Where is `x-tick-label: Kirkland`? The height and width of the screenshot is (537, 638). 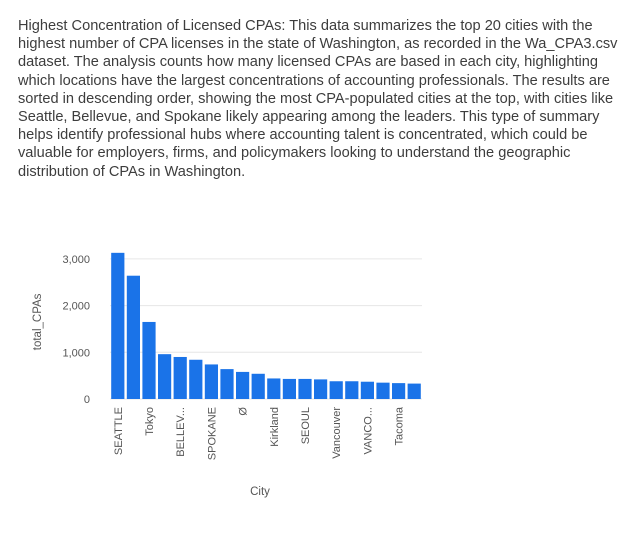 x-tick-label: Kirkland is located at coordinates (275, 427).